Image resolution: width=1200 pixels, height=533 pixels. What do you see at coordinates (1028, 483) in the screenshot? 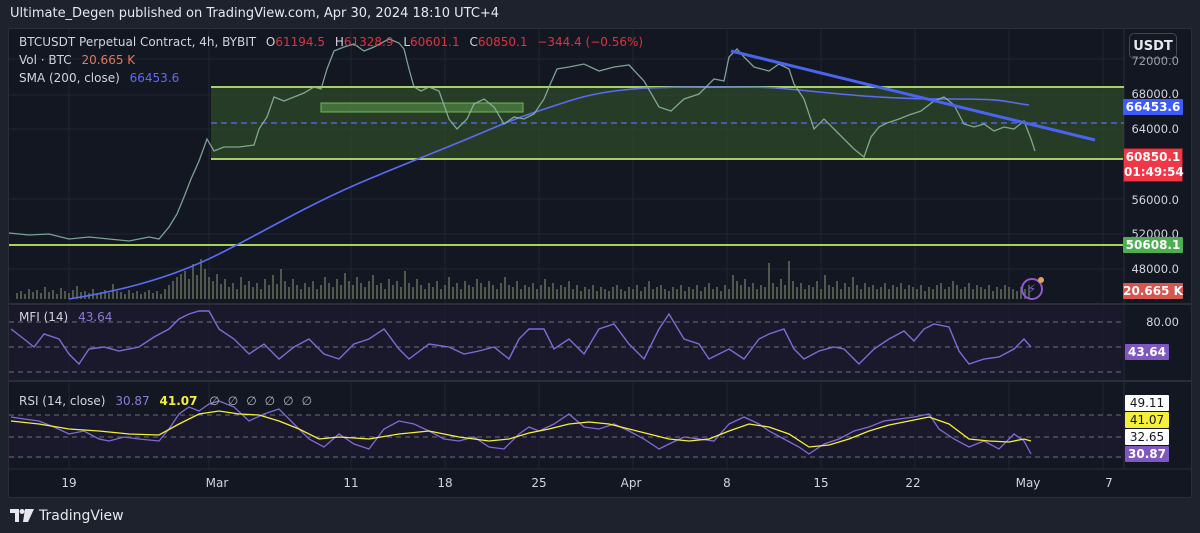
I see `time-label: May` at bounding box center [1028, 483].